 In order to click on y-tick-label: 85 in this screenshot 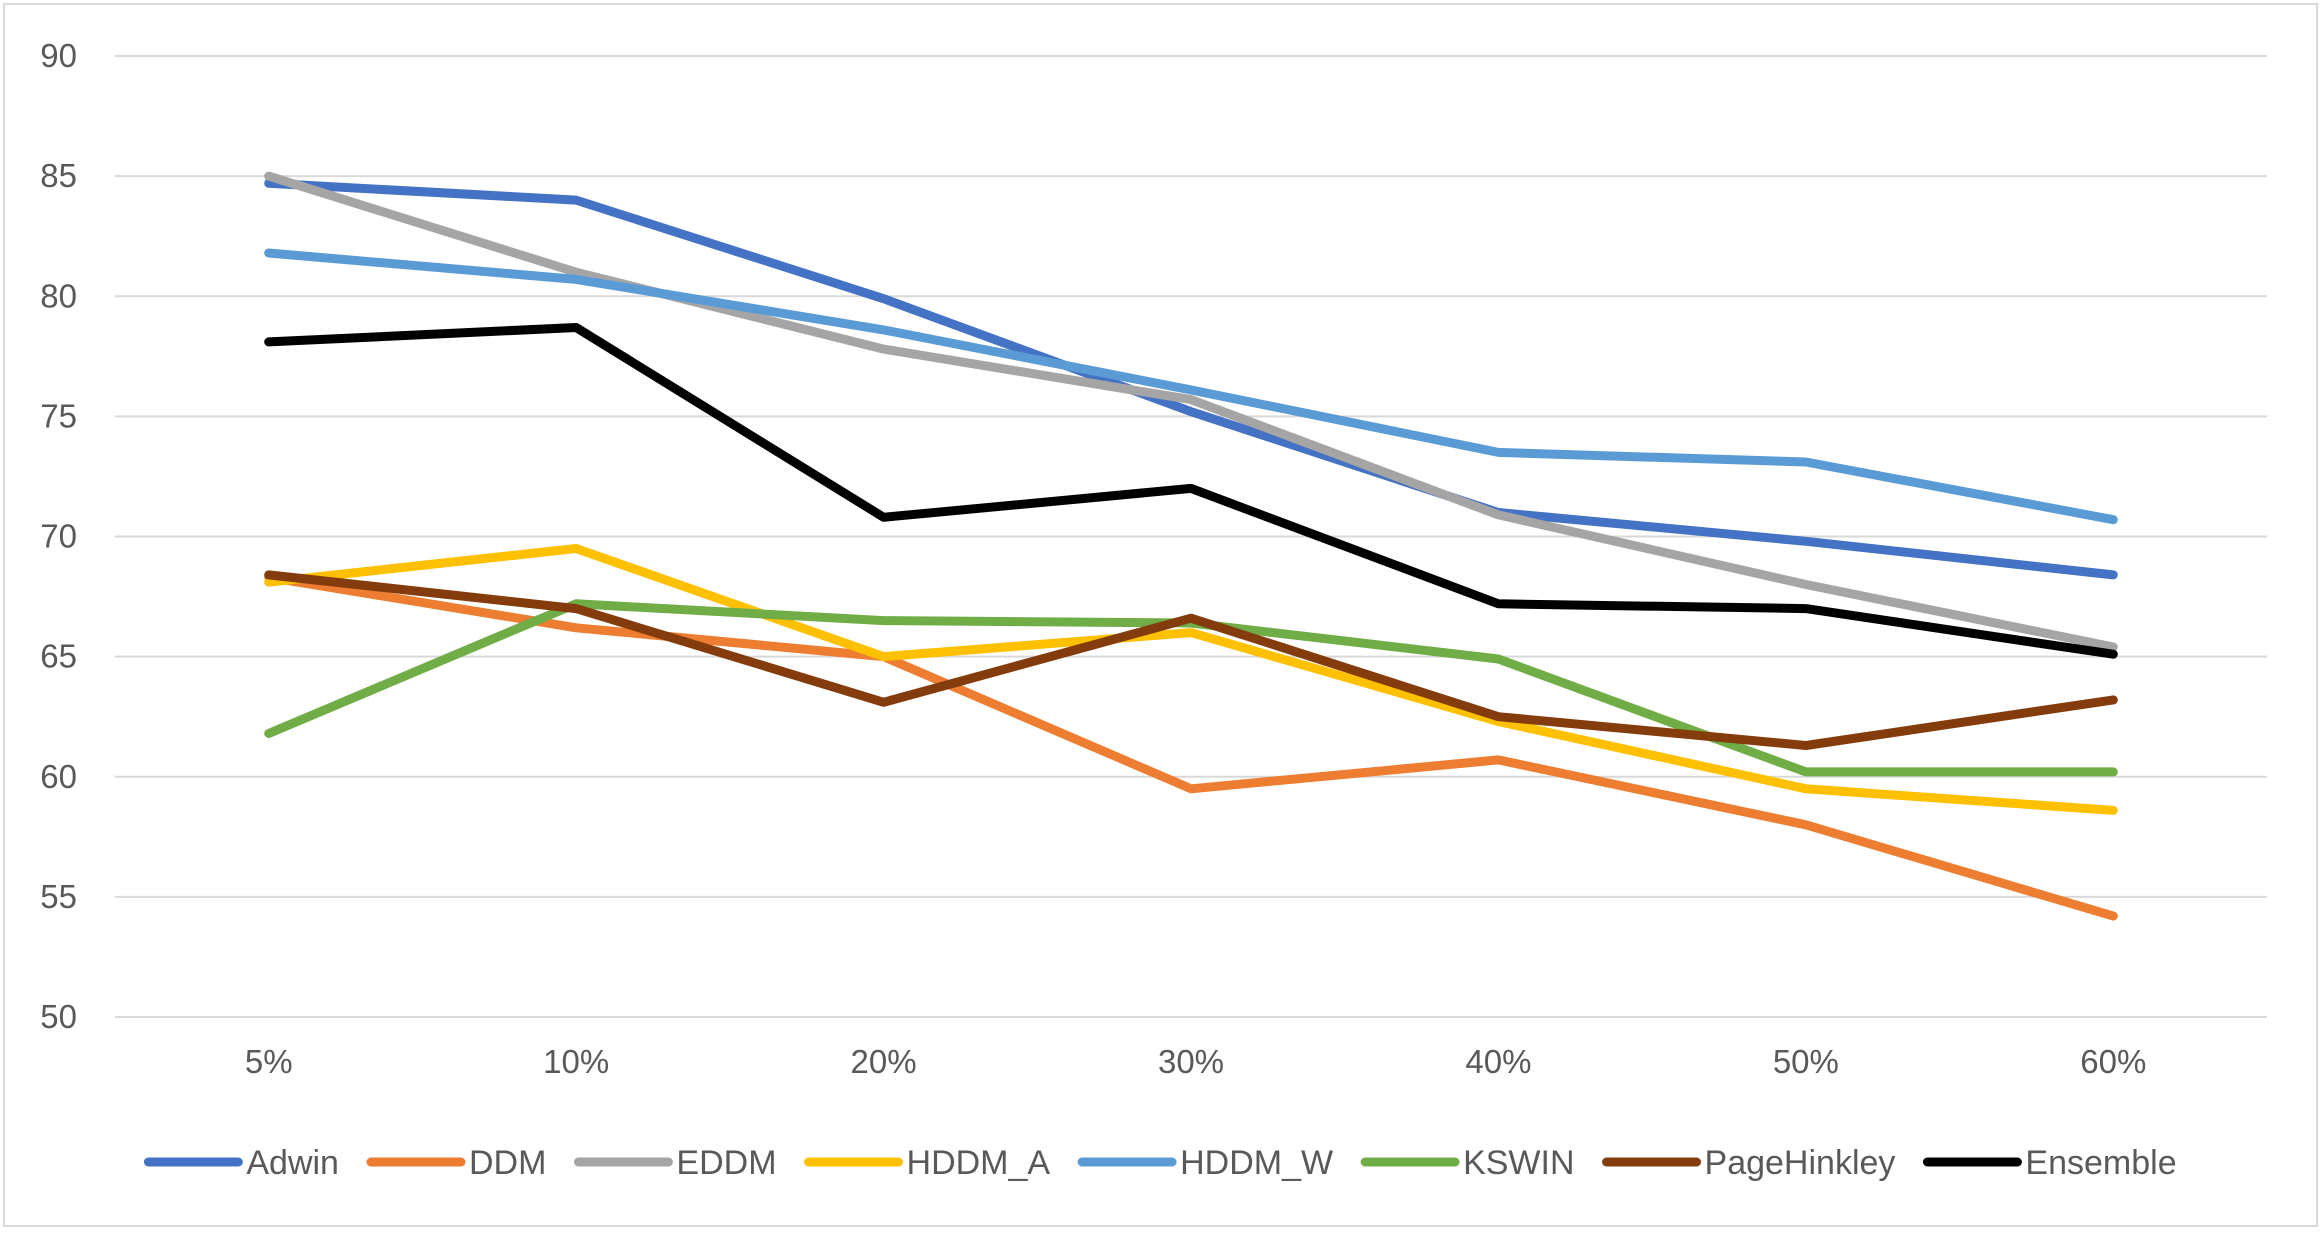, I will do `click(58, 175)`.